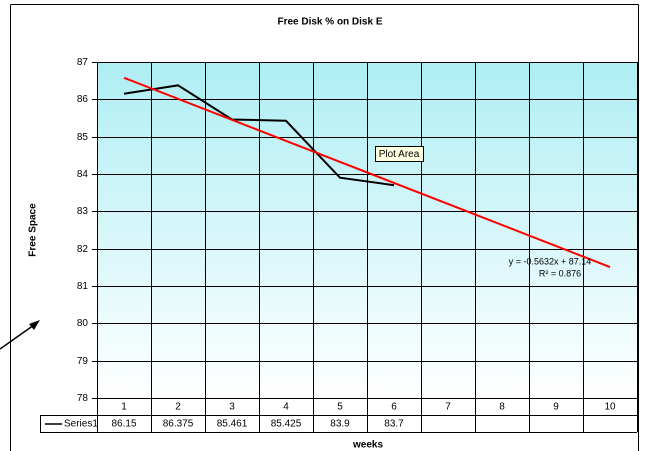 The height and width of the screenshot is (451, 646). I want to click on pointer-arrow, so click(20, 335).